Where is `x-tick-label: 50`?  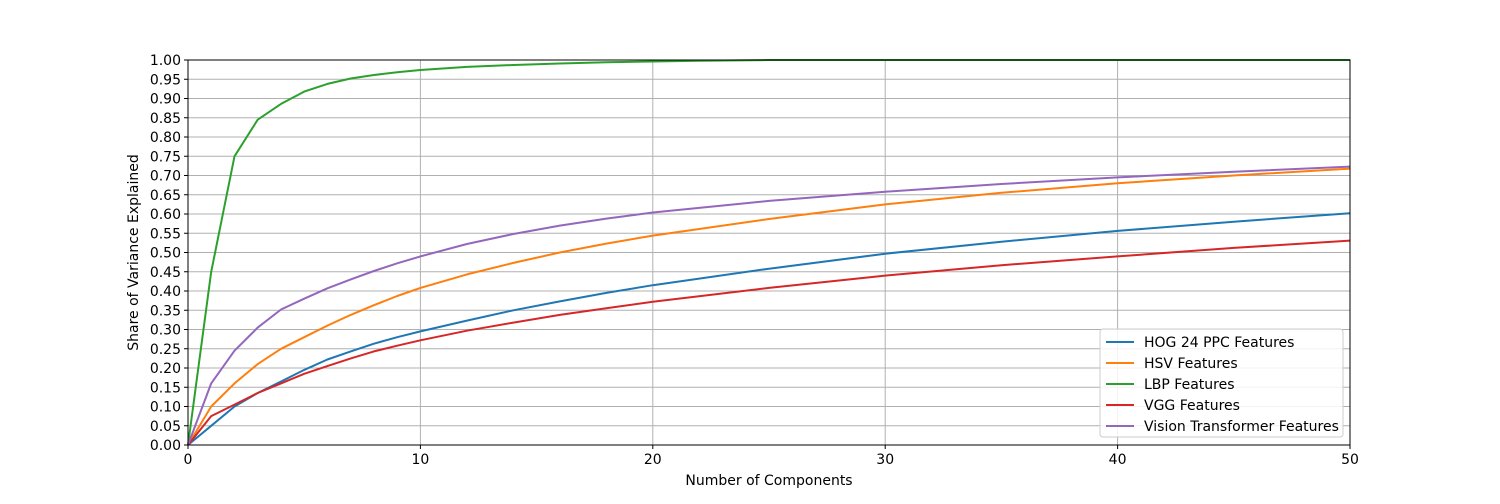 x-tick-label: 50 is located at coordinates (1350, 460).